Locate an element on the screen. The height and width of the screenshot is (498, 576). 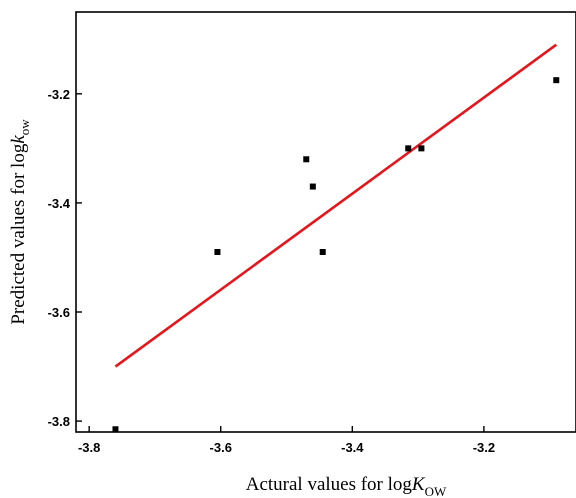
x-axis-ticks: -3.8 -3.6 -3.4 -3.2 is located at coordinates (286, 440).